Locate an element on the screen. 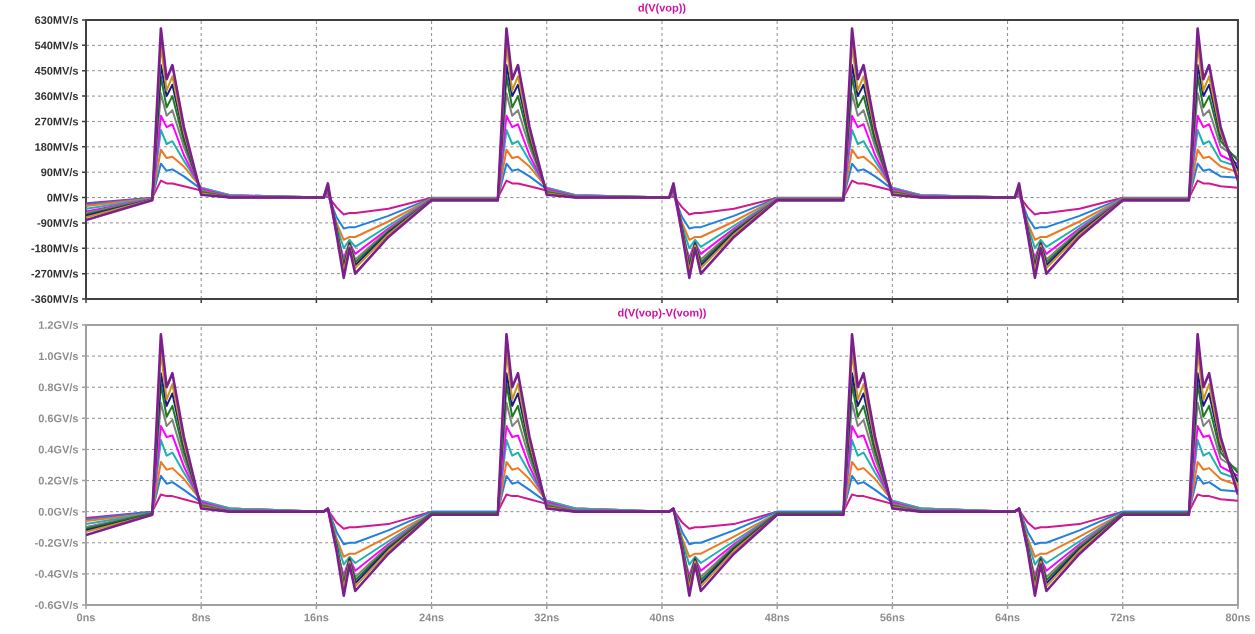 The height and width of the screenshot is (634, 1255). y-tick-label: 0.4GV/s is located at coordinates (58, 449).